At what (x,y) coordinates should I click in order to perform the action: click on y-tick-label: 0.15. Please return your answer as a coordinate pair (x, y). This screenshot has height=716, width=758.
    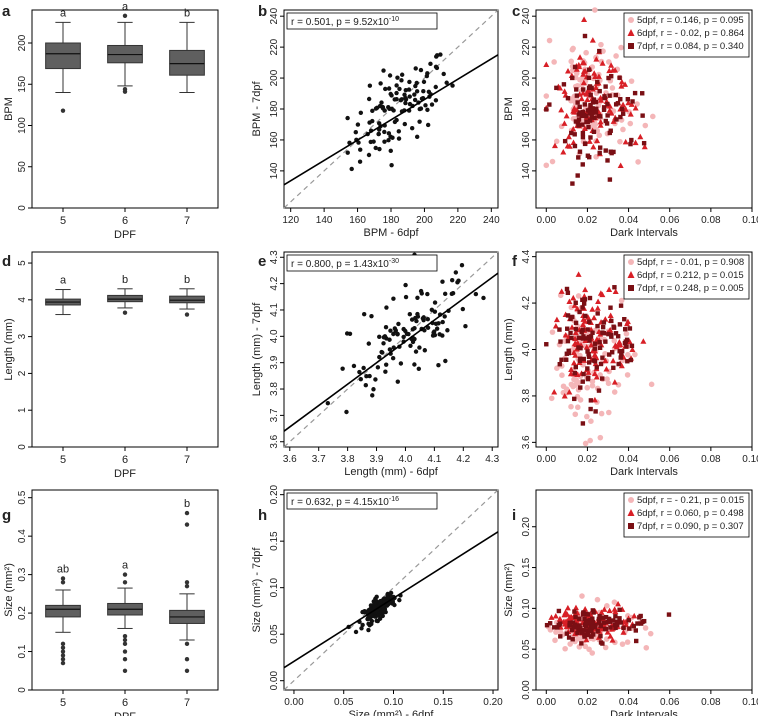
    Looking at the image, I should click on (274, 541).